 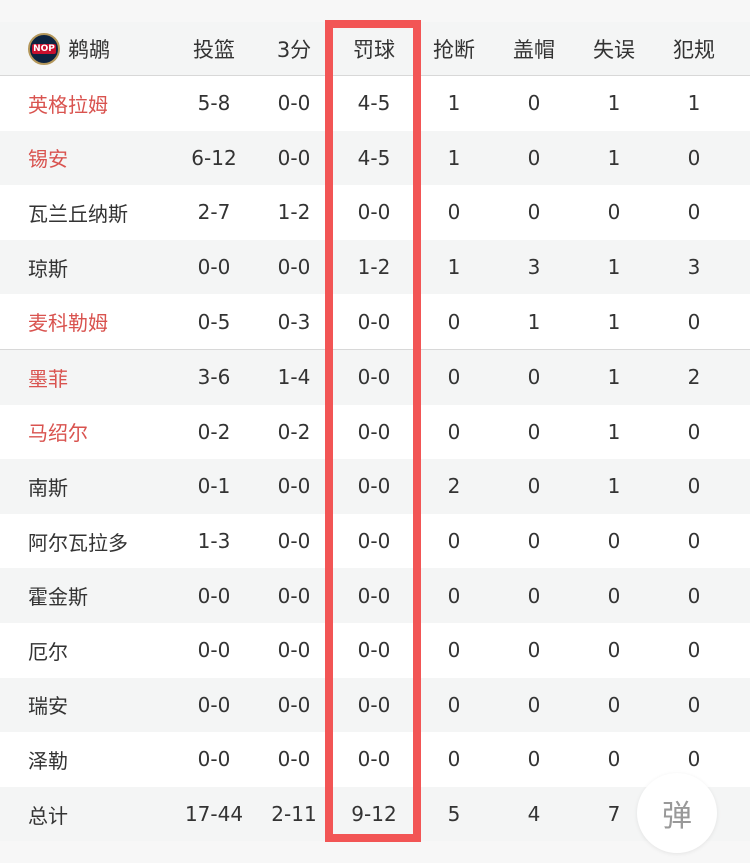 I want to click on player-name: 阿尔瓦拉多, so click(x=78, y=542).